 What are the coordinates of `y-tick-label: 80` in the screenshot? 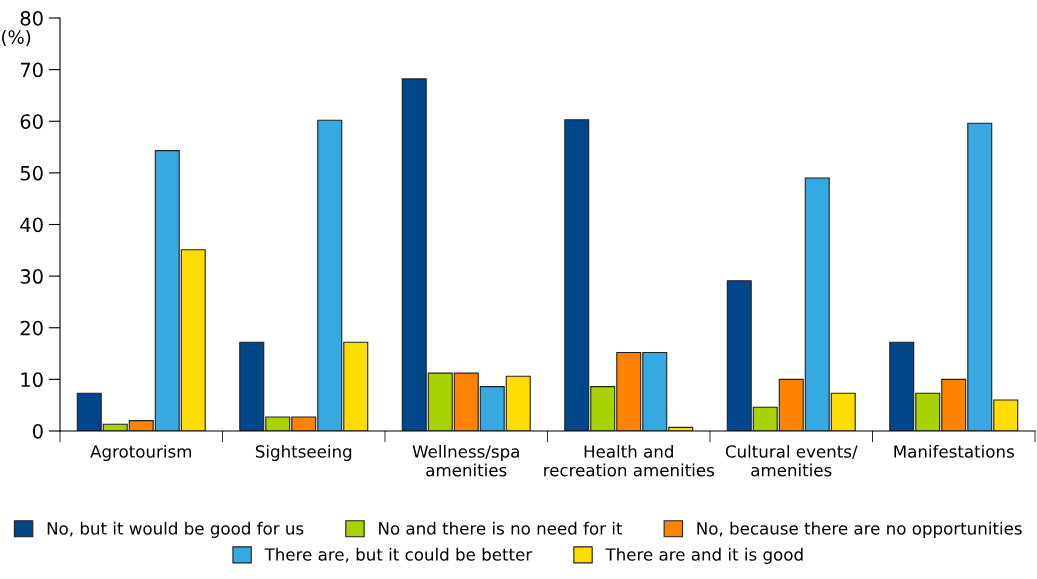 It's located at (31, 18).